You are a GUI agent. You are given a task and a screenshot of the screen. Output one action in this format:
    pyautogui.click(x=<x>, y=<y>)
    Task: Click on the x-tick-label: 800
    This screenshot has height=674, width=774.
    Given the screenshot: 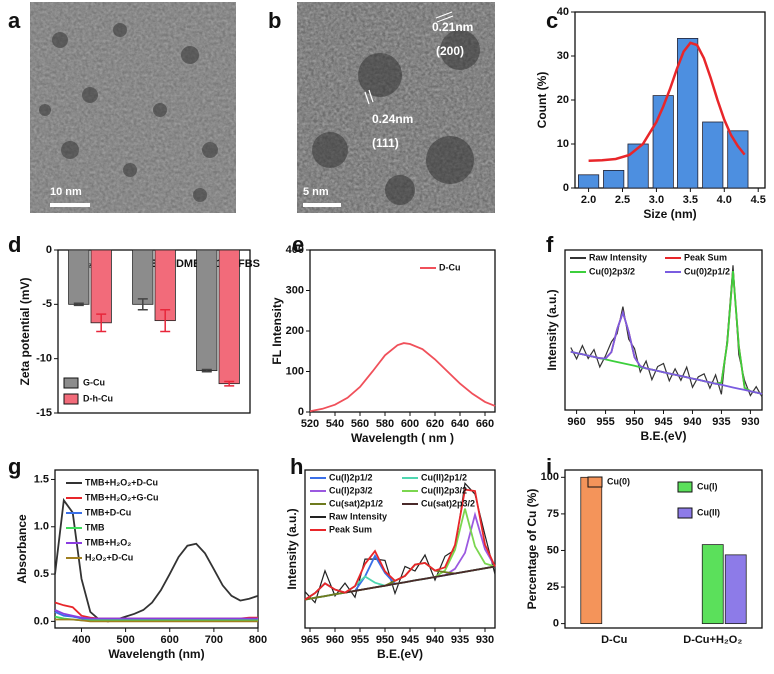 What is the action you would take?
    pyautogui.click(x=258, y=640)
    